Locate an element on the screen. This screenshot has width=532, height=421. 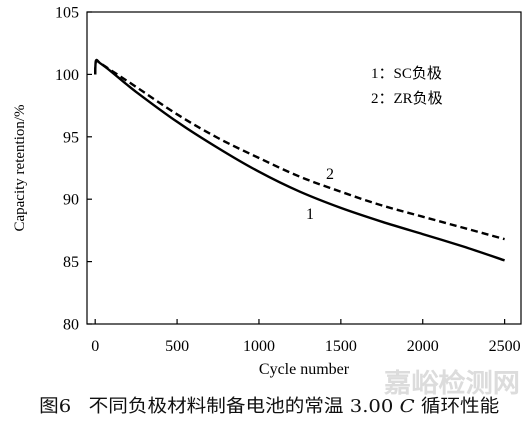
legend-entry-2: 2：ZR负极 is located at coordinates (407, 98).